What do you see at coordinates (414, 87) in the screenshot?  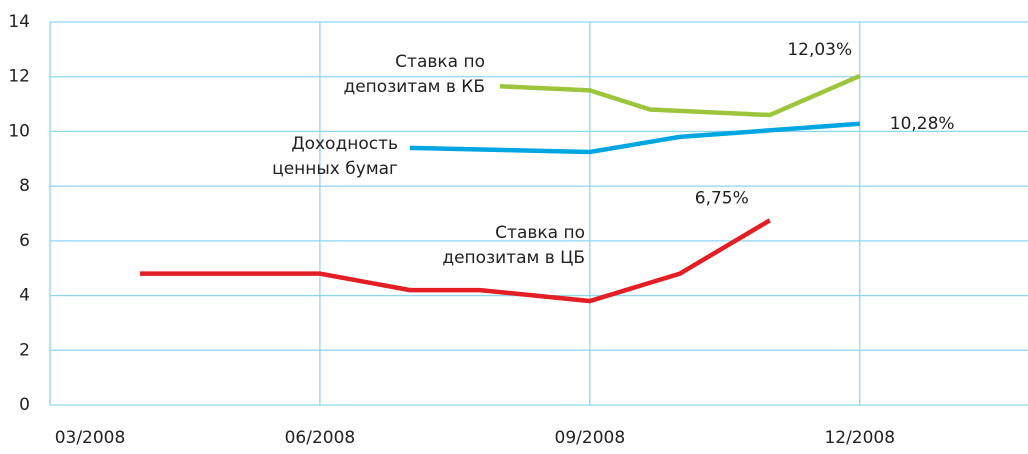 I see `series-label: депозитам в КБ` at bounding box center [414, 87].